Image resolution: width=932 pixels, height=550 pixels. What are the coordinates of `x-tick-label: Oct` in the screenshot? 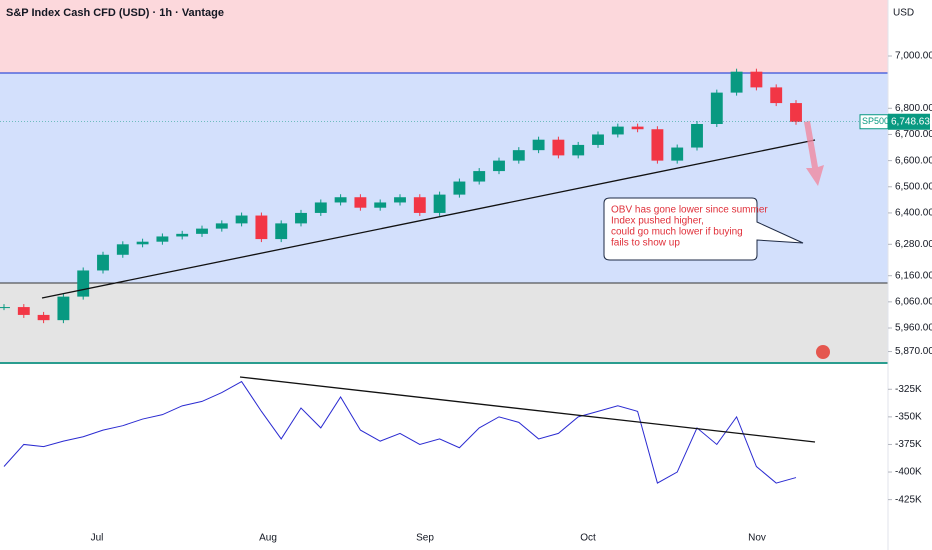 It's located at (588, 538).